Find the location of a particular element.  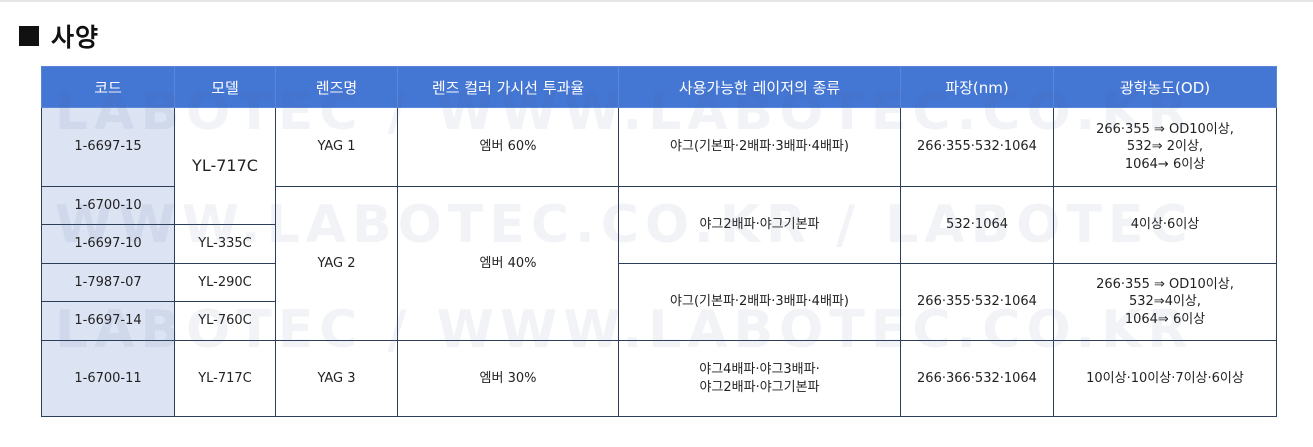

col-header-lens: 렌즈명 is located at coordinates (336, 87).